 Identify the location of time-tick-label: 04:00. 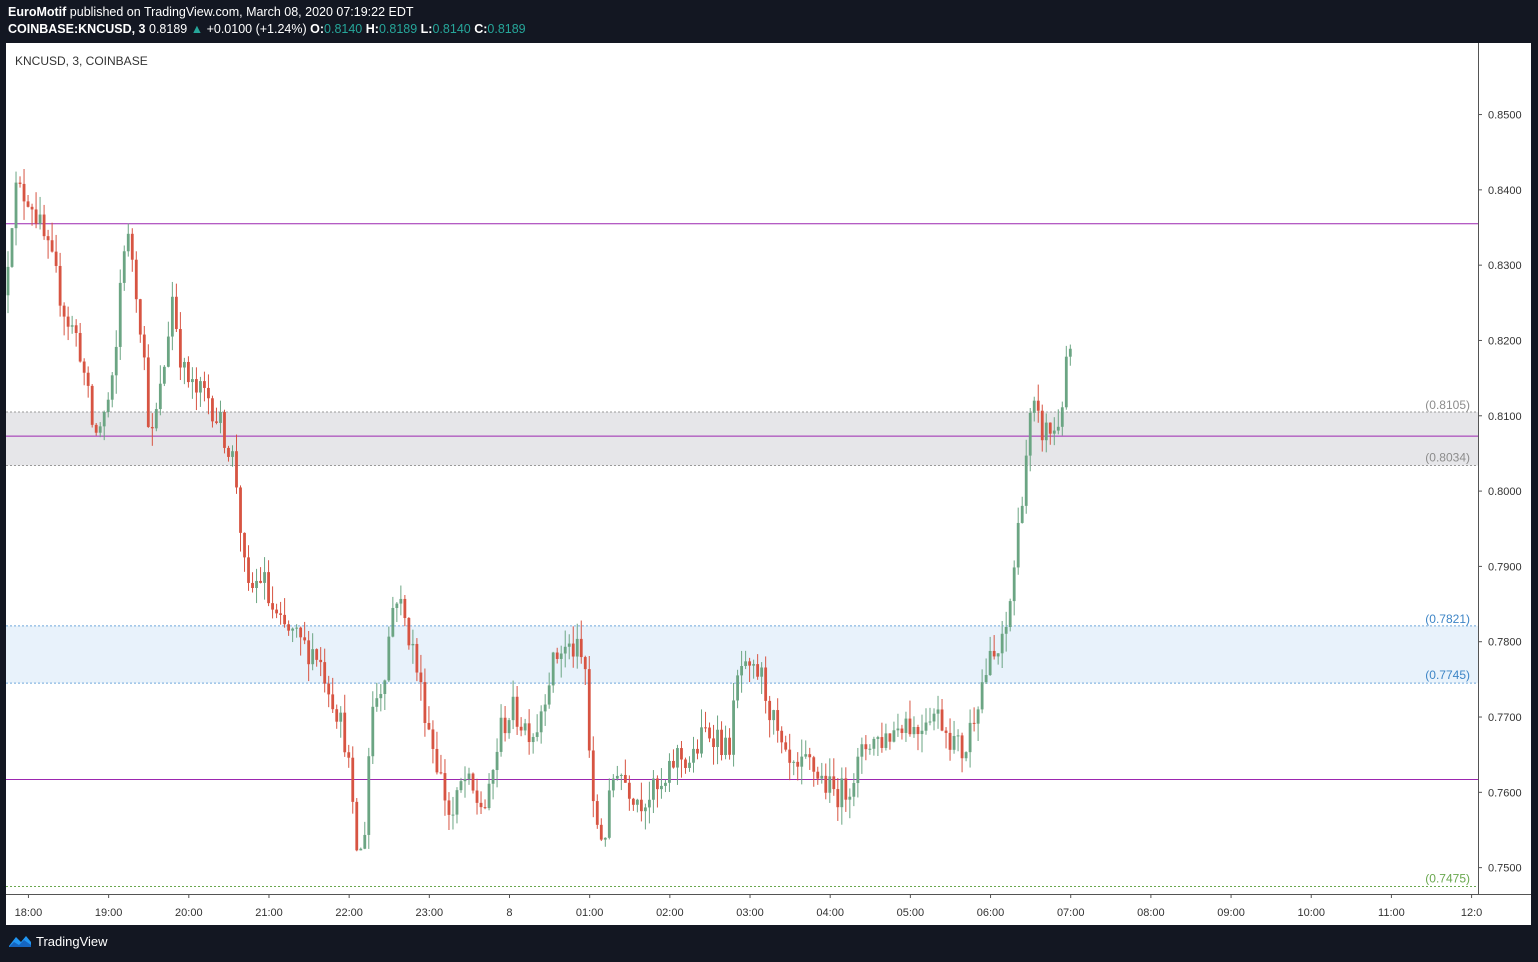
(830, 913).